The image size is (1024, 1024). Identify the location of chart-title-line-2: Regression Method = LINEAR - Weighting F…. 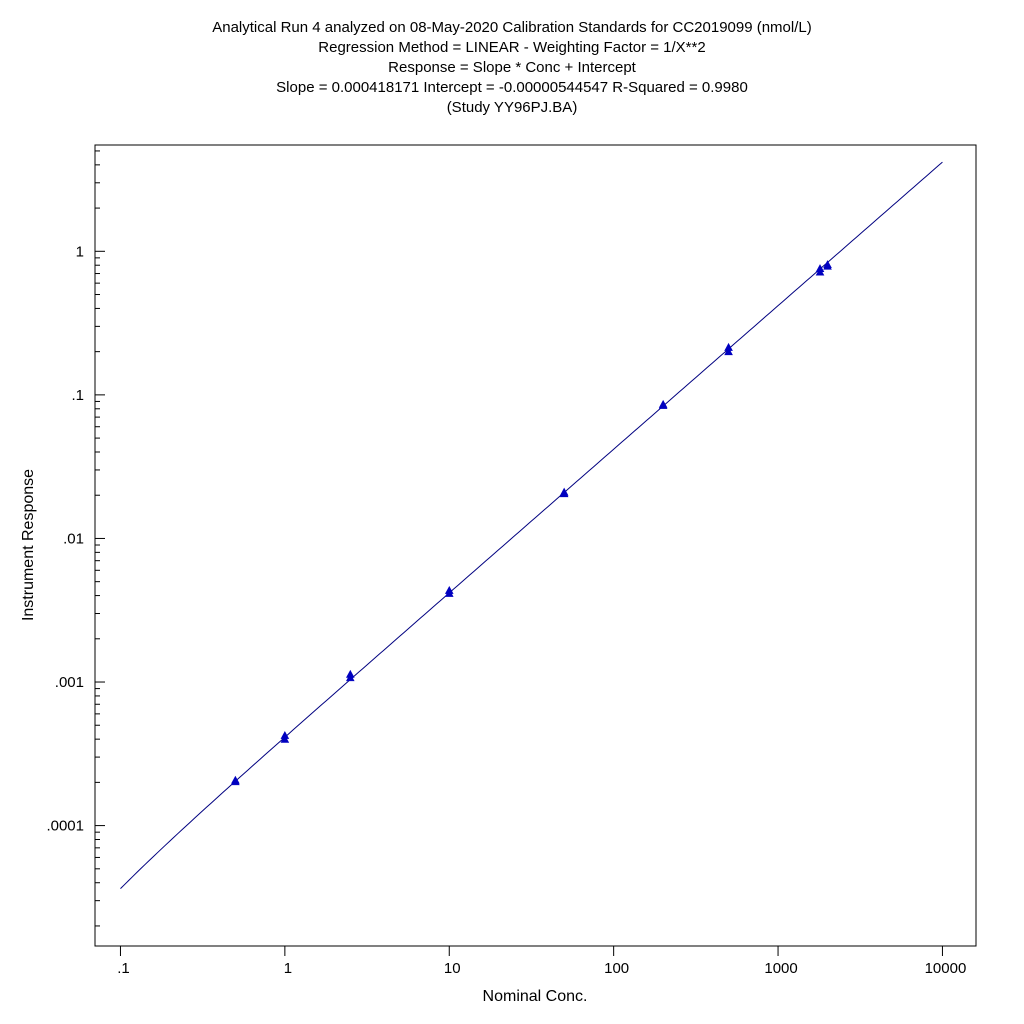
(512, 47).